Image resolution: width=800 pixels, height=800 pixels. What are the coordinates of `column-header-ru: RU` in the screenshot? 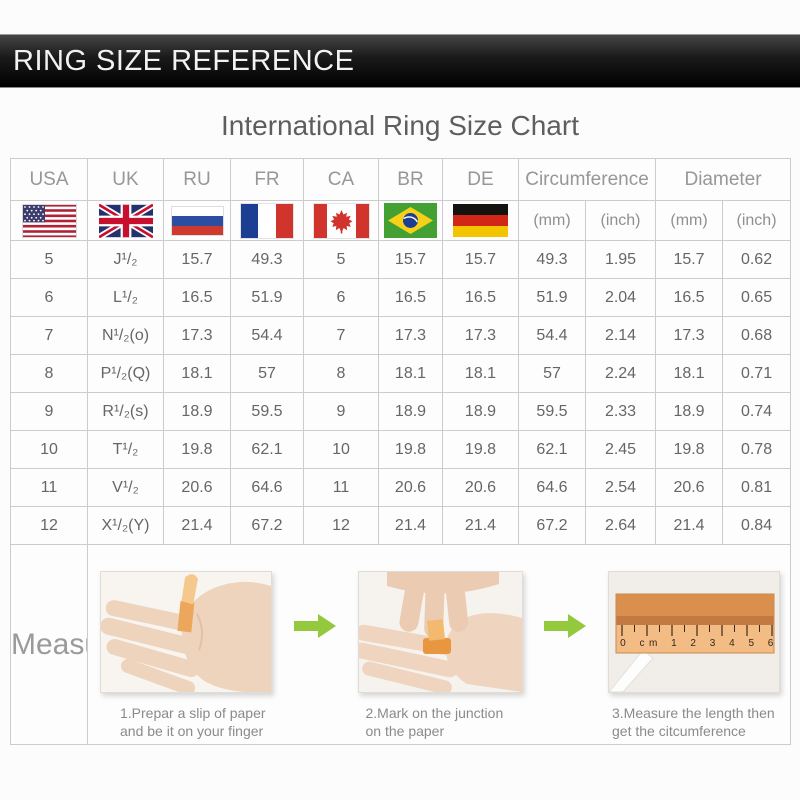 It's located at (197, 179).